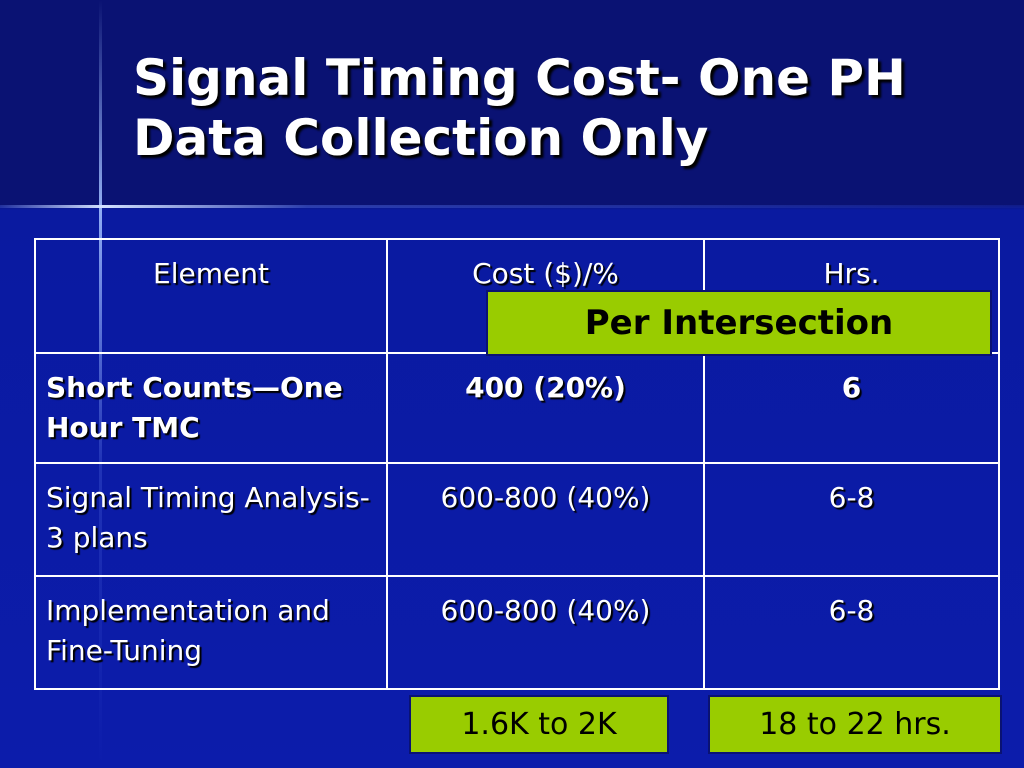  What do you see at coordinates (211, 519) in the screenshot?
I see `cell: Signal Timing Analysis-3 plans` at bounding box center [211, 519].